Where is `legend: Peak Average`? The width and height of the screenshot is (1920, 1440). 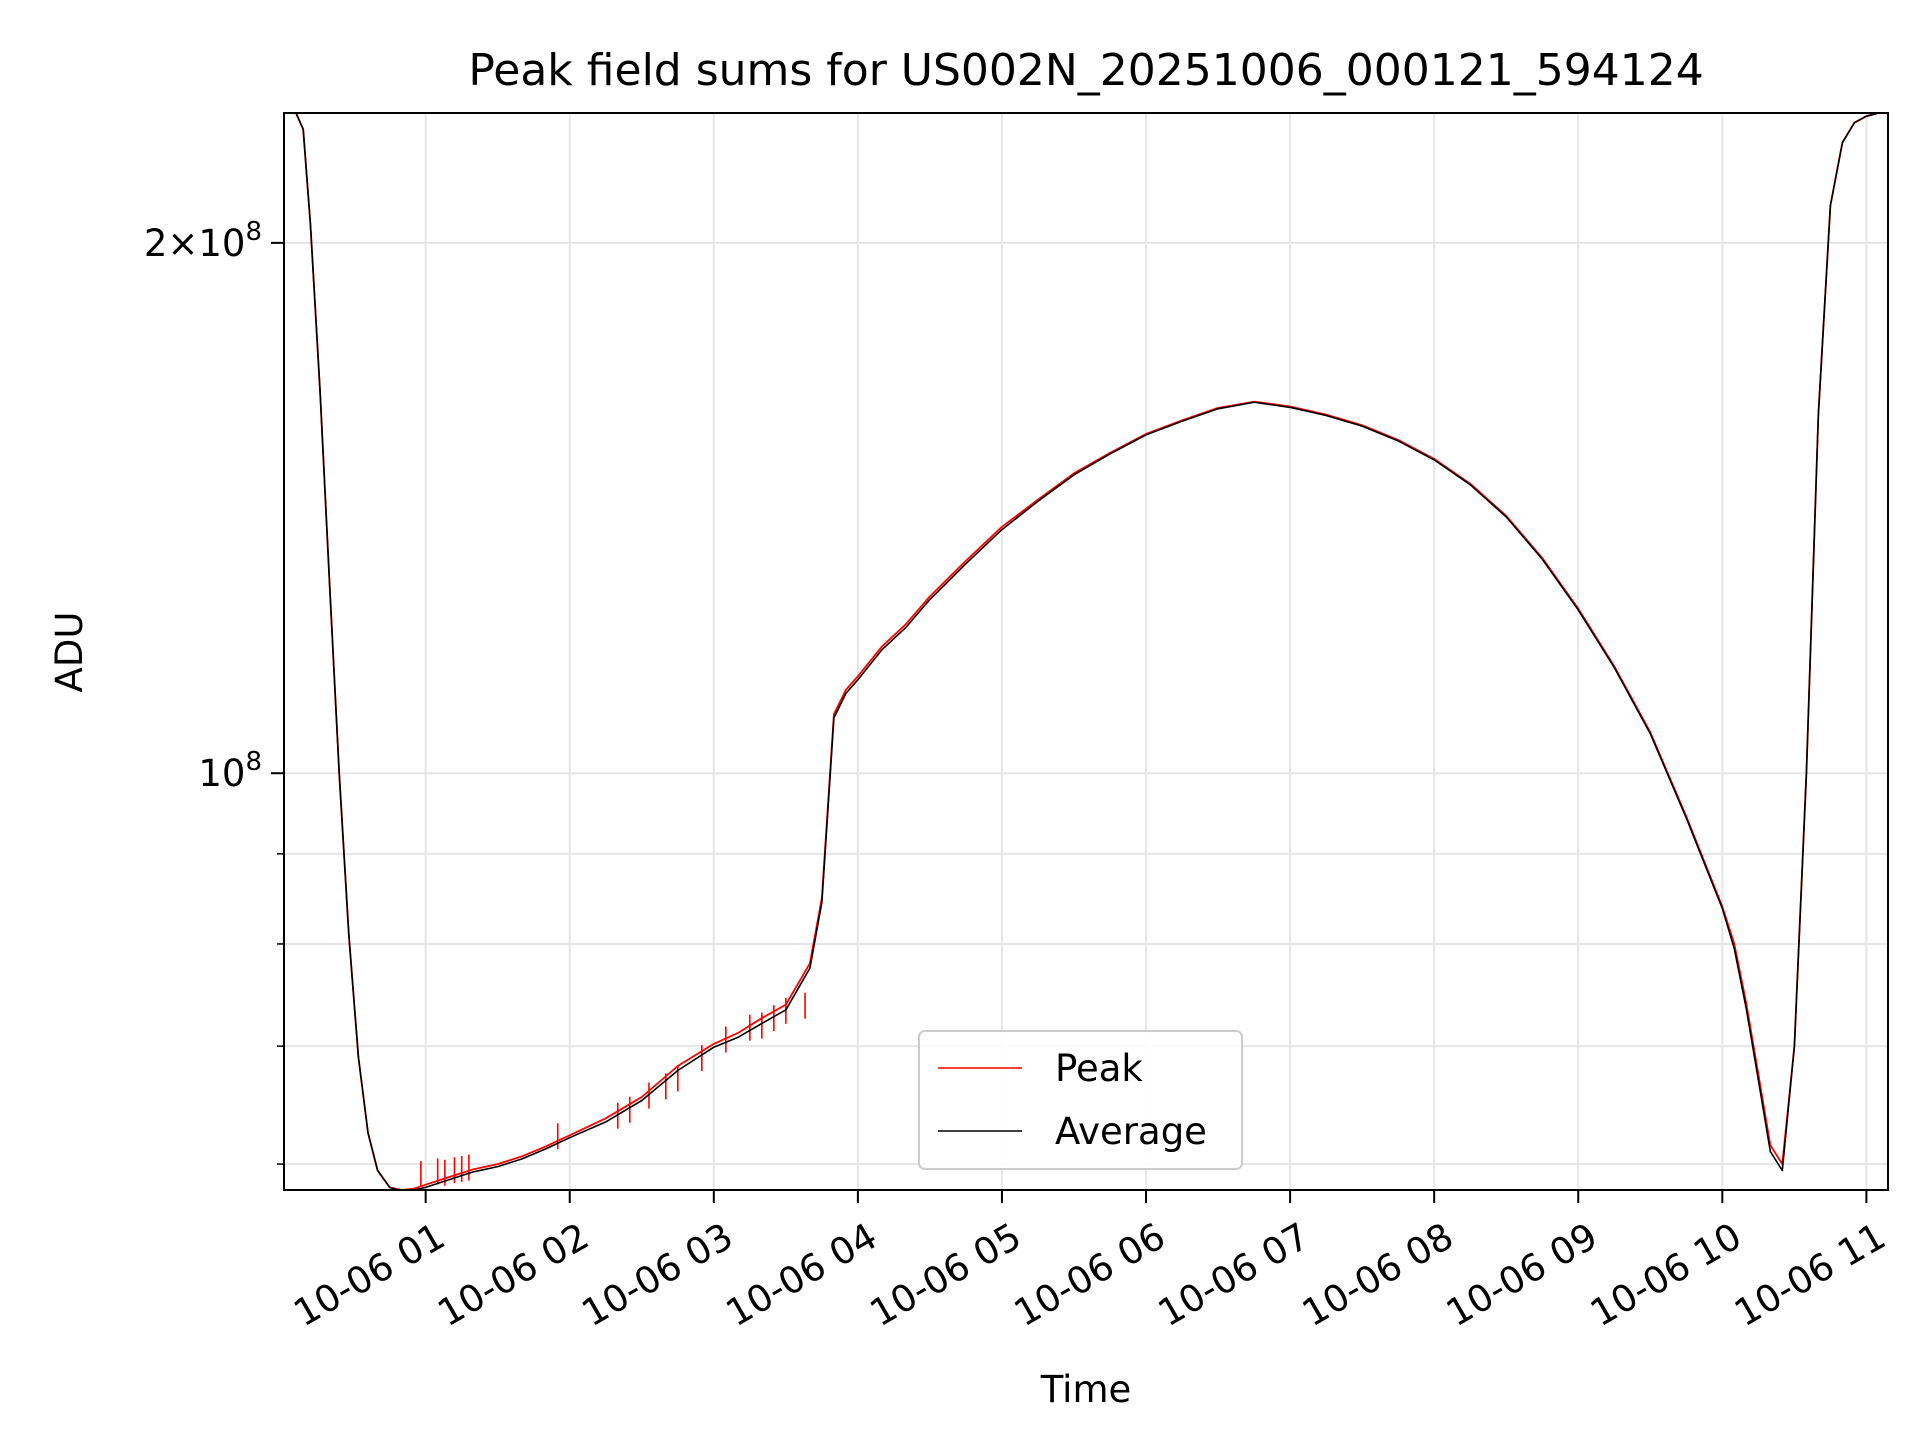
legend: Peak Average is located at coordinates (1080, 1100).